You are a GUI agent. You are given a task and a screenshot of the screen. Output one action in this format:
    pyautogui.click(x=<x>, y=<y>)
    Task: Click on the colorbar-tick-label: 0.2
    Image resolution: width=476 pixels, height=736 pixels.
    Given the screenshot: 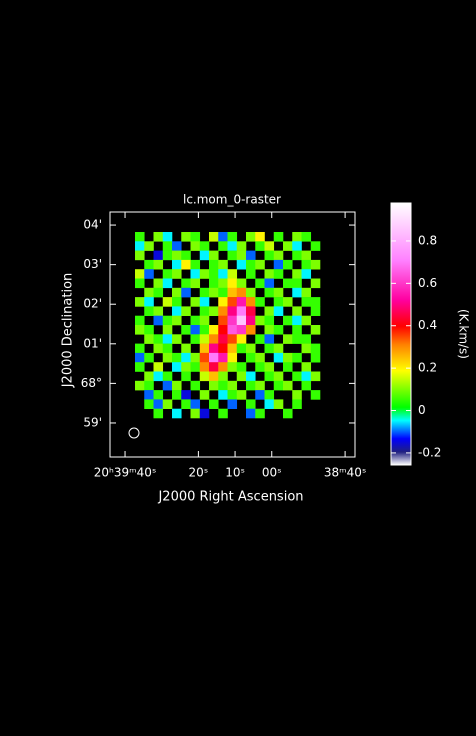 What is the action you would take?
    pyautogui.click(x=427, y=368)
    